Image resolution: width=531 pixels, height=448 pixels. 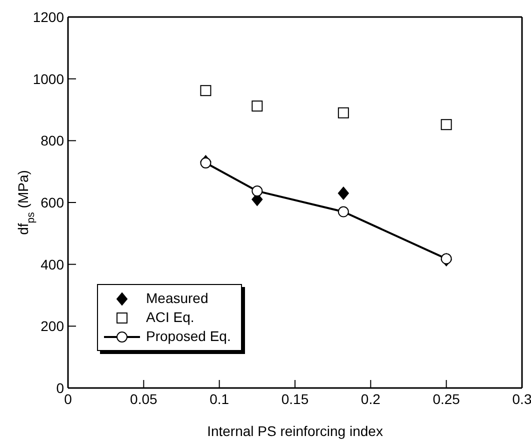 I want to click on y-tick-label: 200, so click(x=52, y=326).